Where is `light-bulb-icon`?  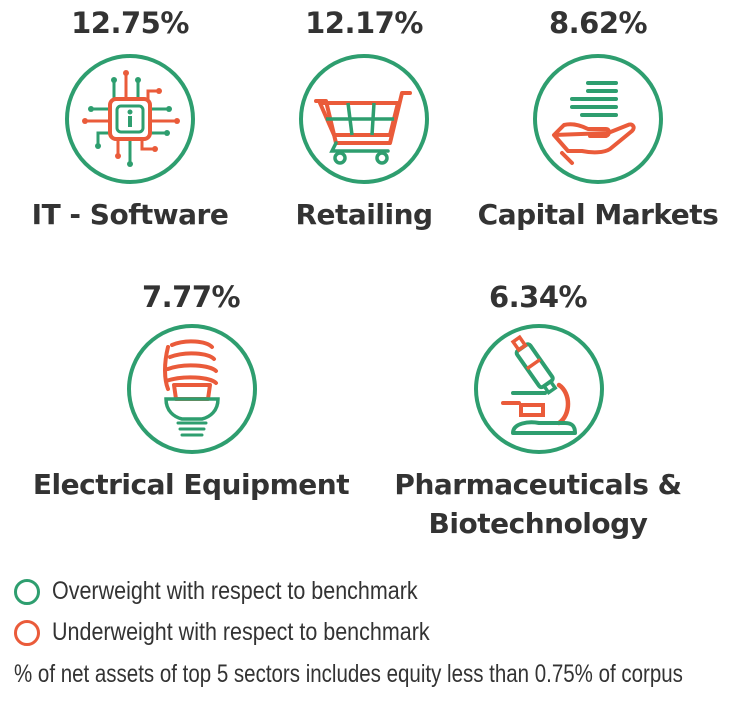
light-bulb-icon is located at coordinates (192, 389).